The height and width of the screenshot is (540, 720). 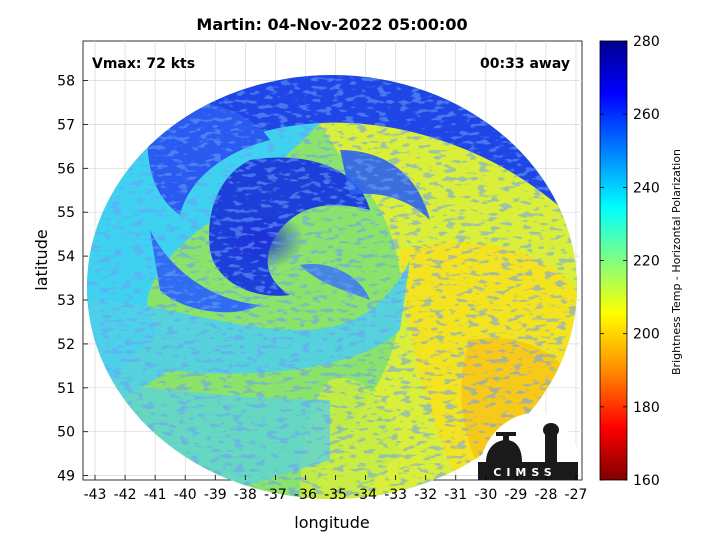 What do you see at coordinates (646, 115) in the screenshot?
I see `colorbar-tick-label: 260` at bounding box center [646, 115].